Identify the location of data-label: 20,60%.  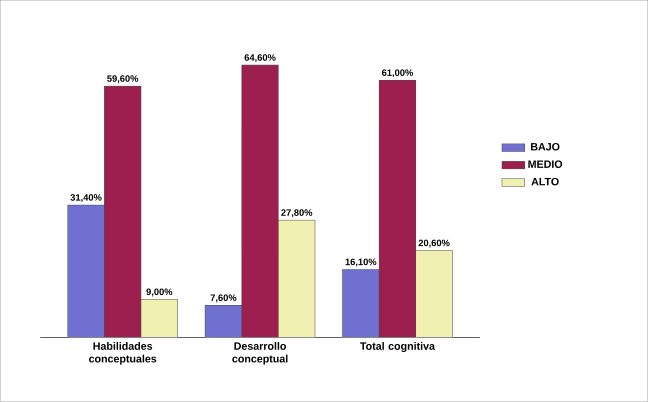
(434, 244).